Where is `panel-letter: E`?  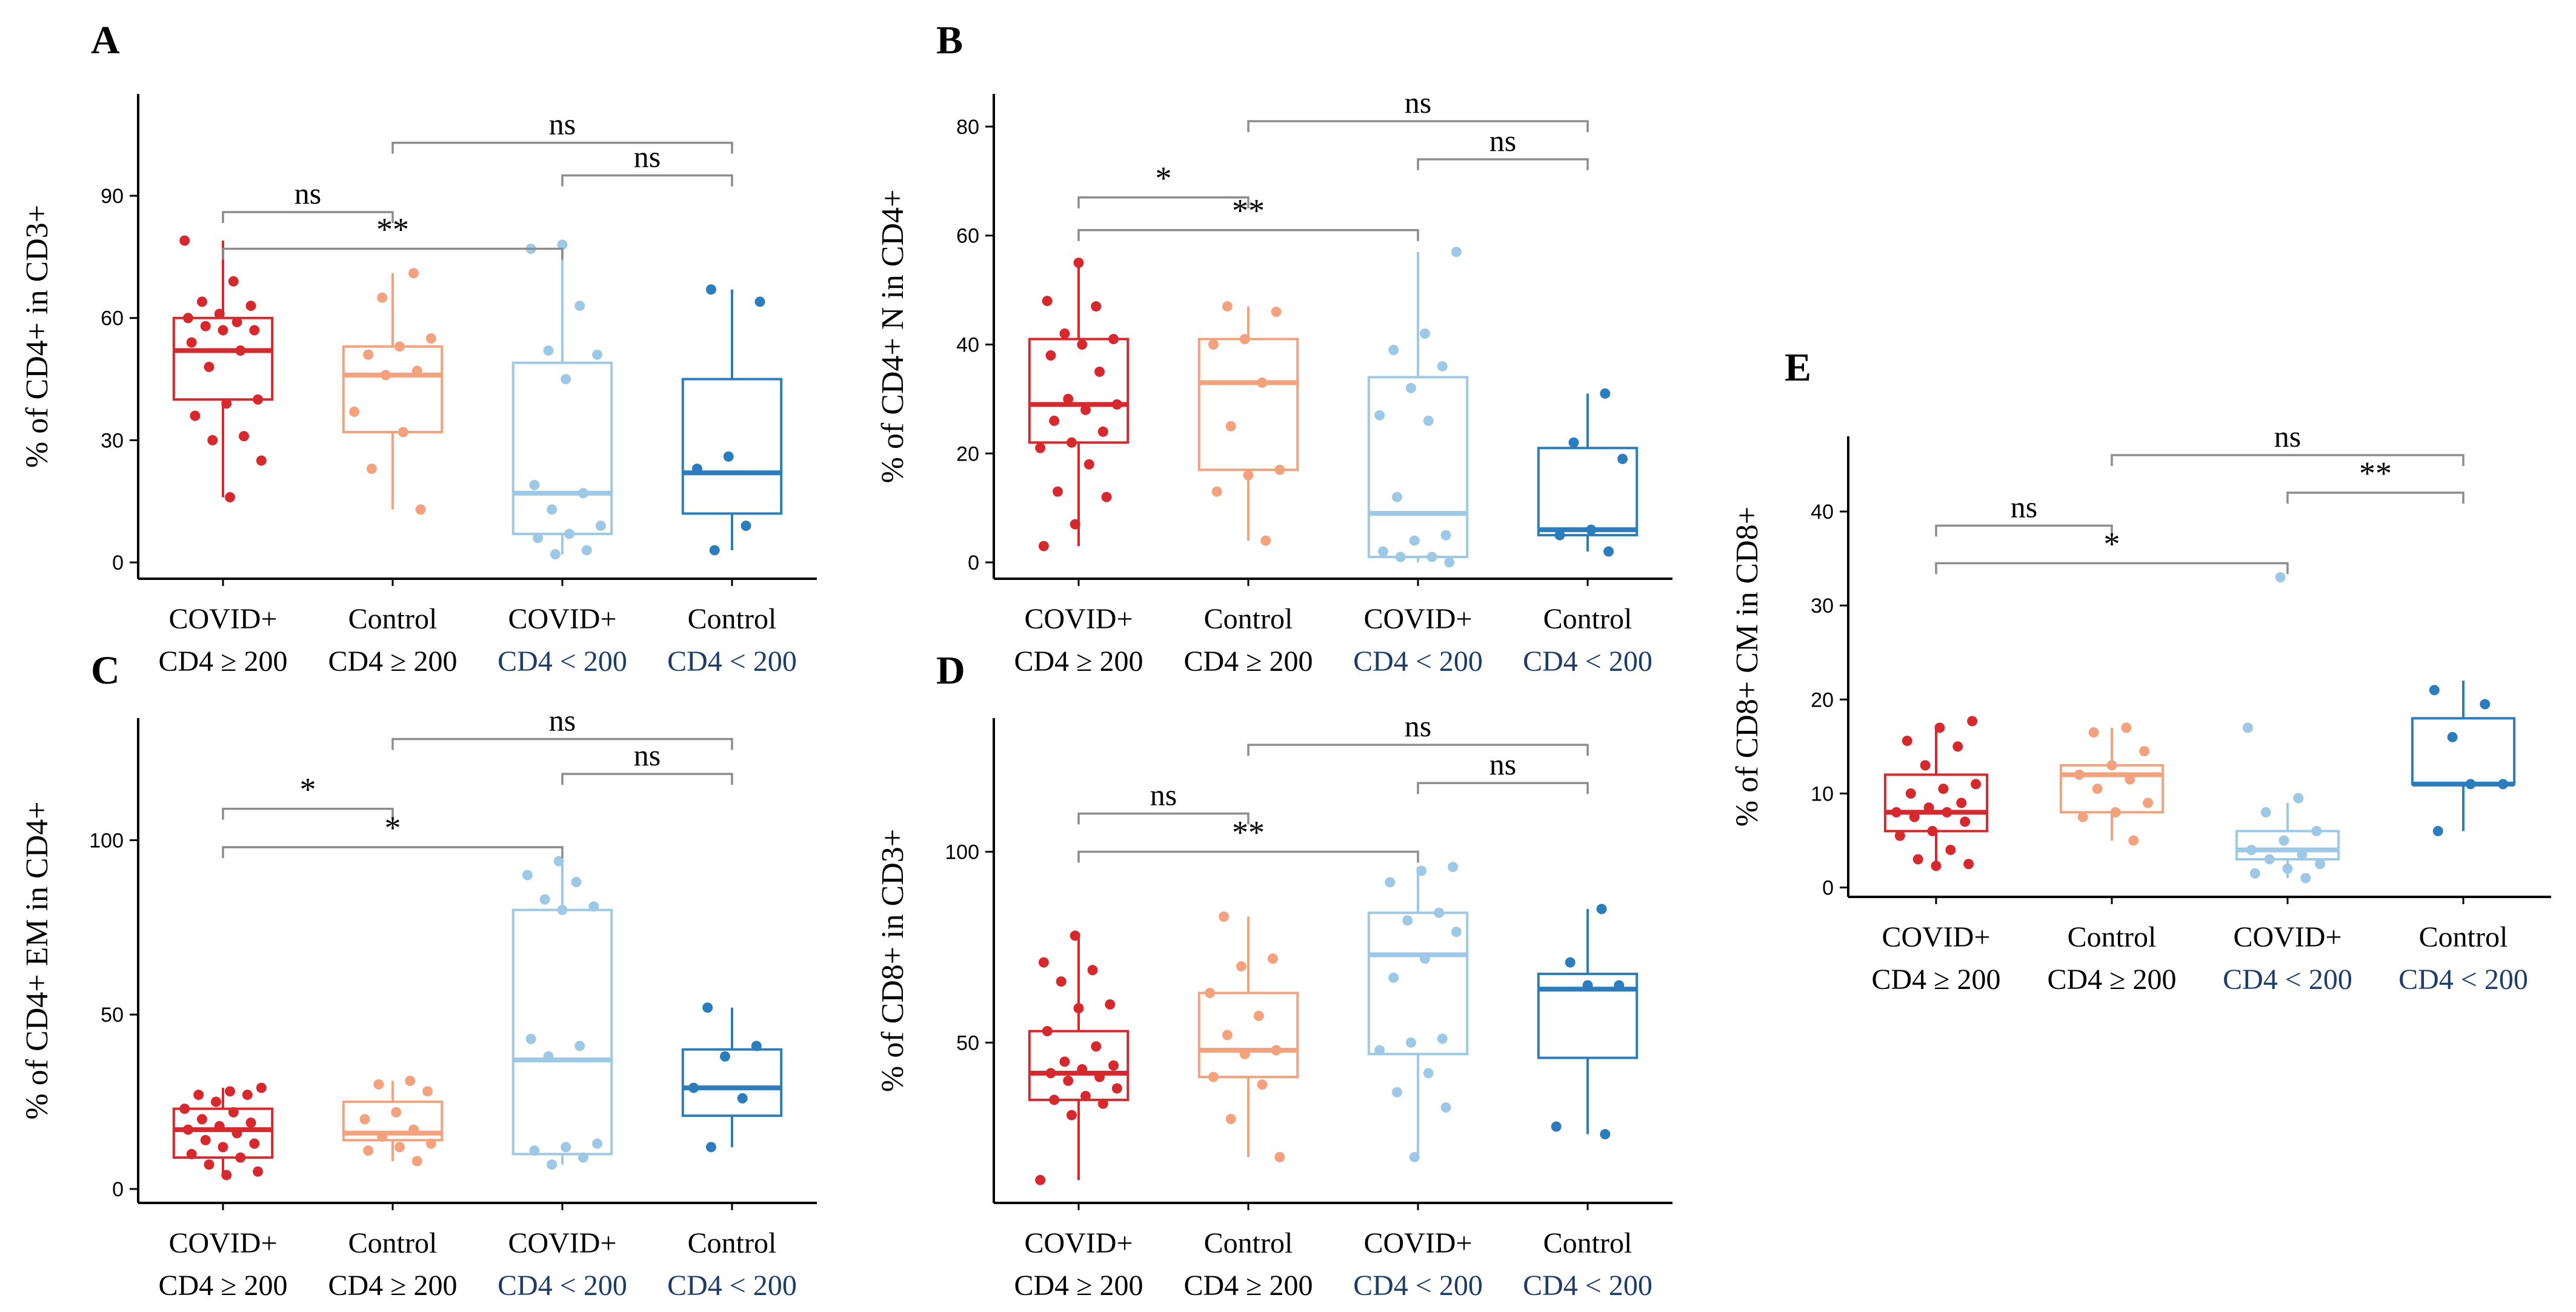
panel-letter: E is located at coordinates (1798, 367).